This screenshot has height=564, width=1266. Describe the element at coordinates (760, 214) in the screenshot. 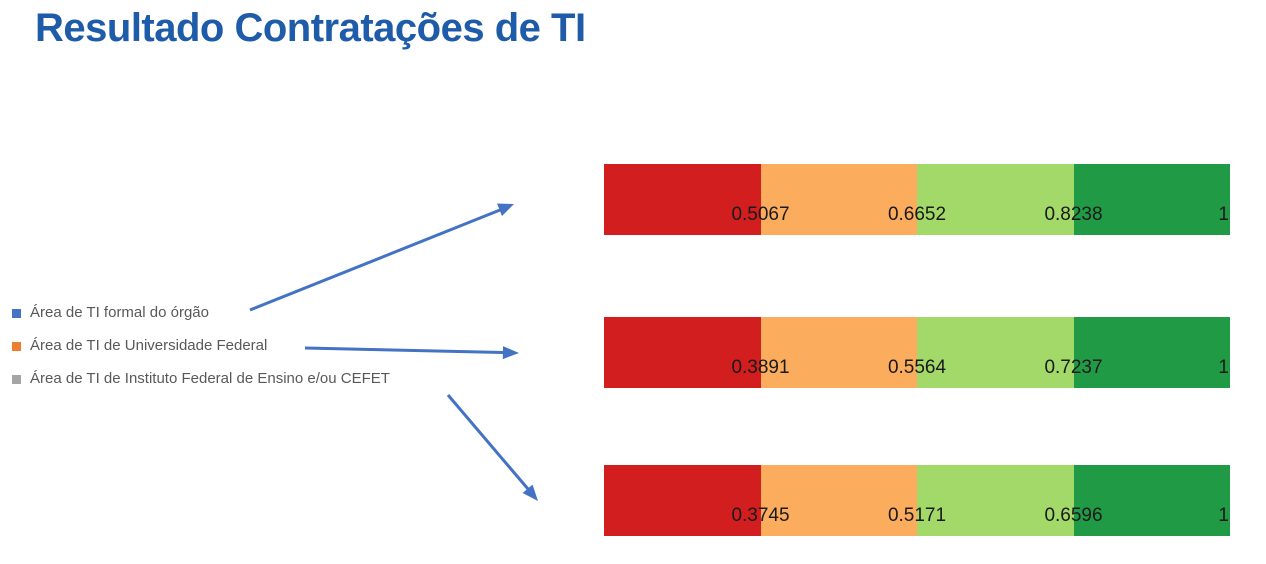

I see `boundary-value-label: 0.5067` at that location.